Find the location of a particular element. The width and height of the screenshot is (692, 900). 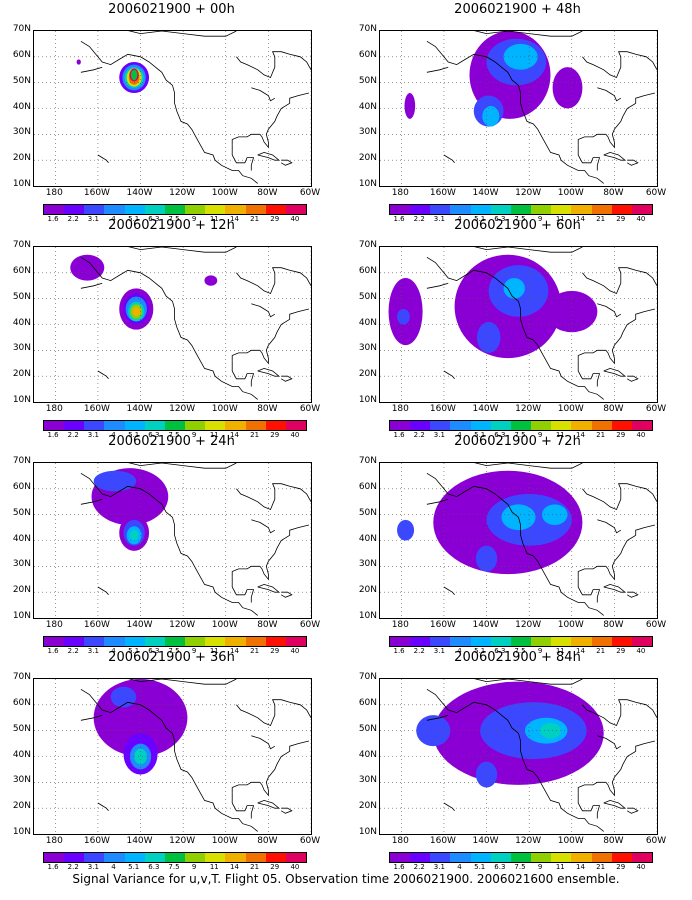

panel-title: 2006021900 + 36h is located at coordinates (171, 657).